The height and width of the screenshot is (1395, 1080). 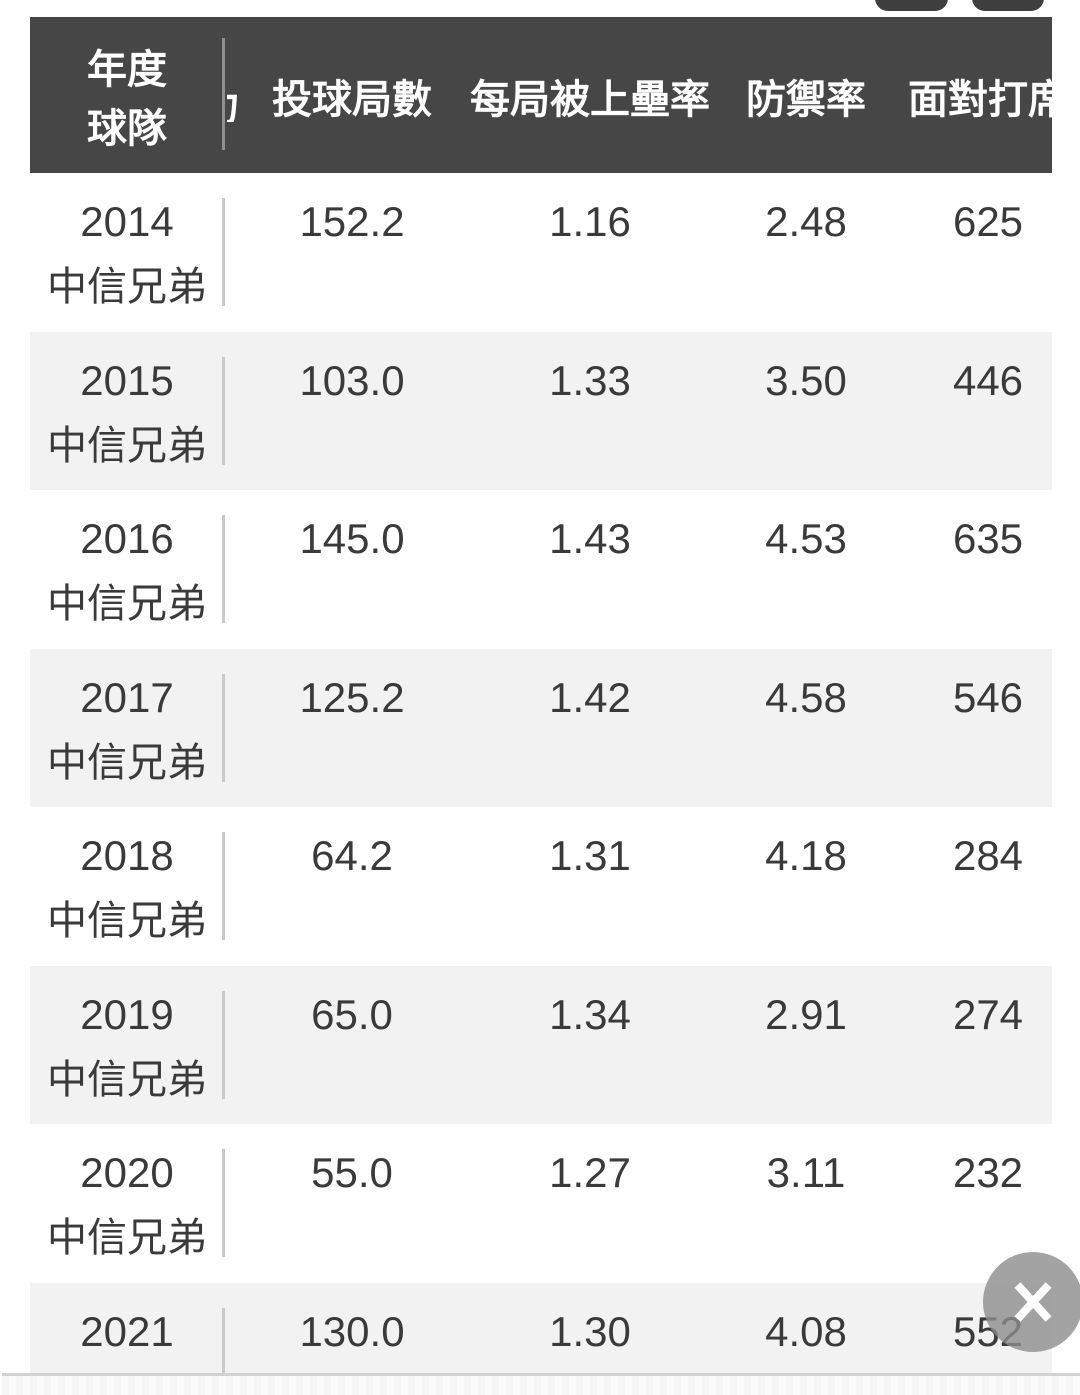 What do you see at coordinates (352, 1014) in the screenshot?
I see `cell-innings-pitched: 65.0` at bounding box center [352, 1014].